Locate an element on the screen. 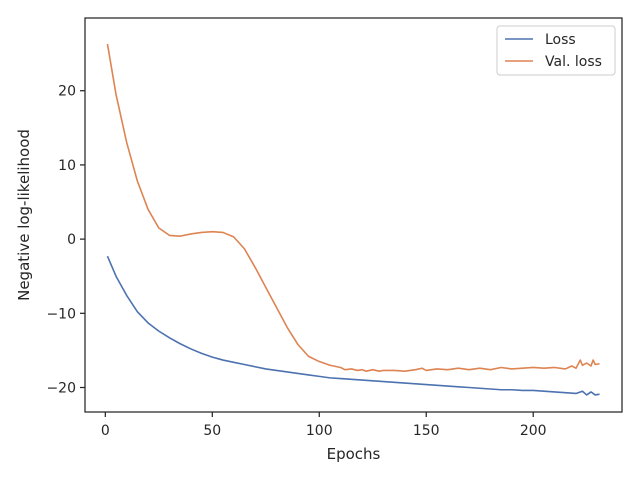 This screenshot has width=640, height=480. legend: Loss Val. loss is located at coordinates (556, 50).